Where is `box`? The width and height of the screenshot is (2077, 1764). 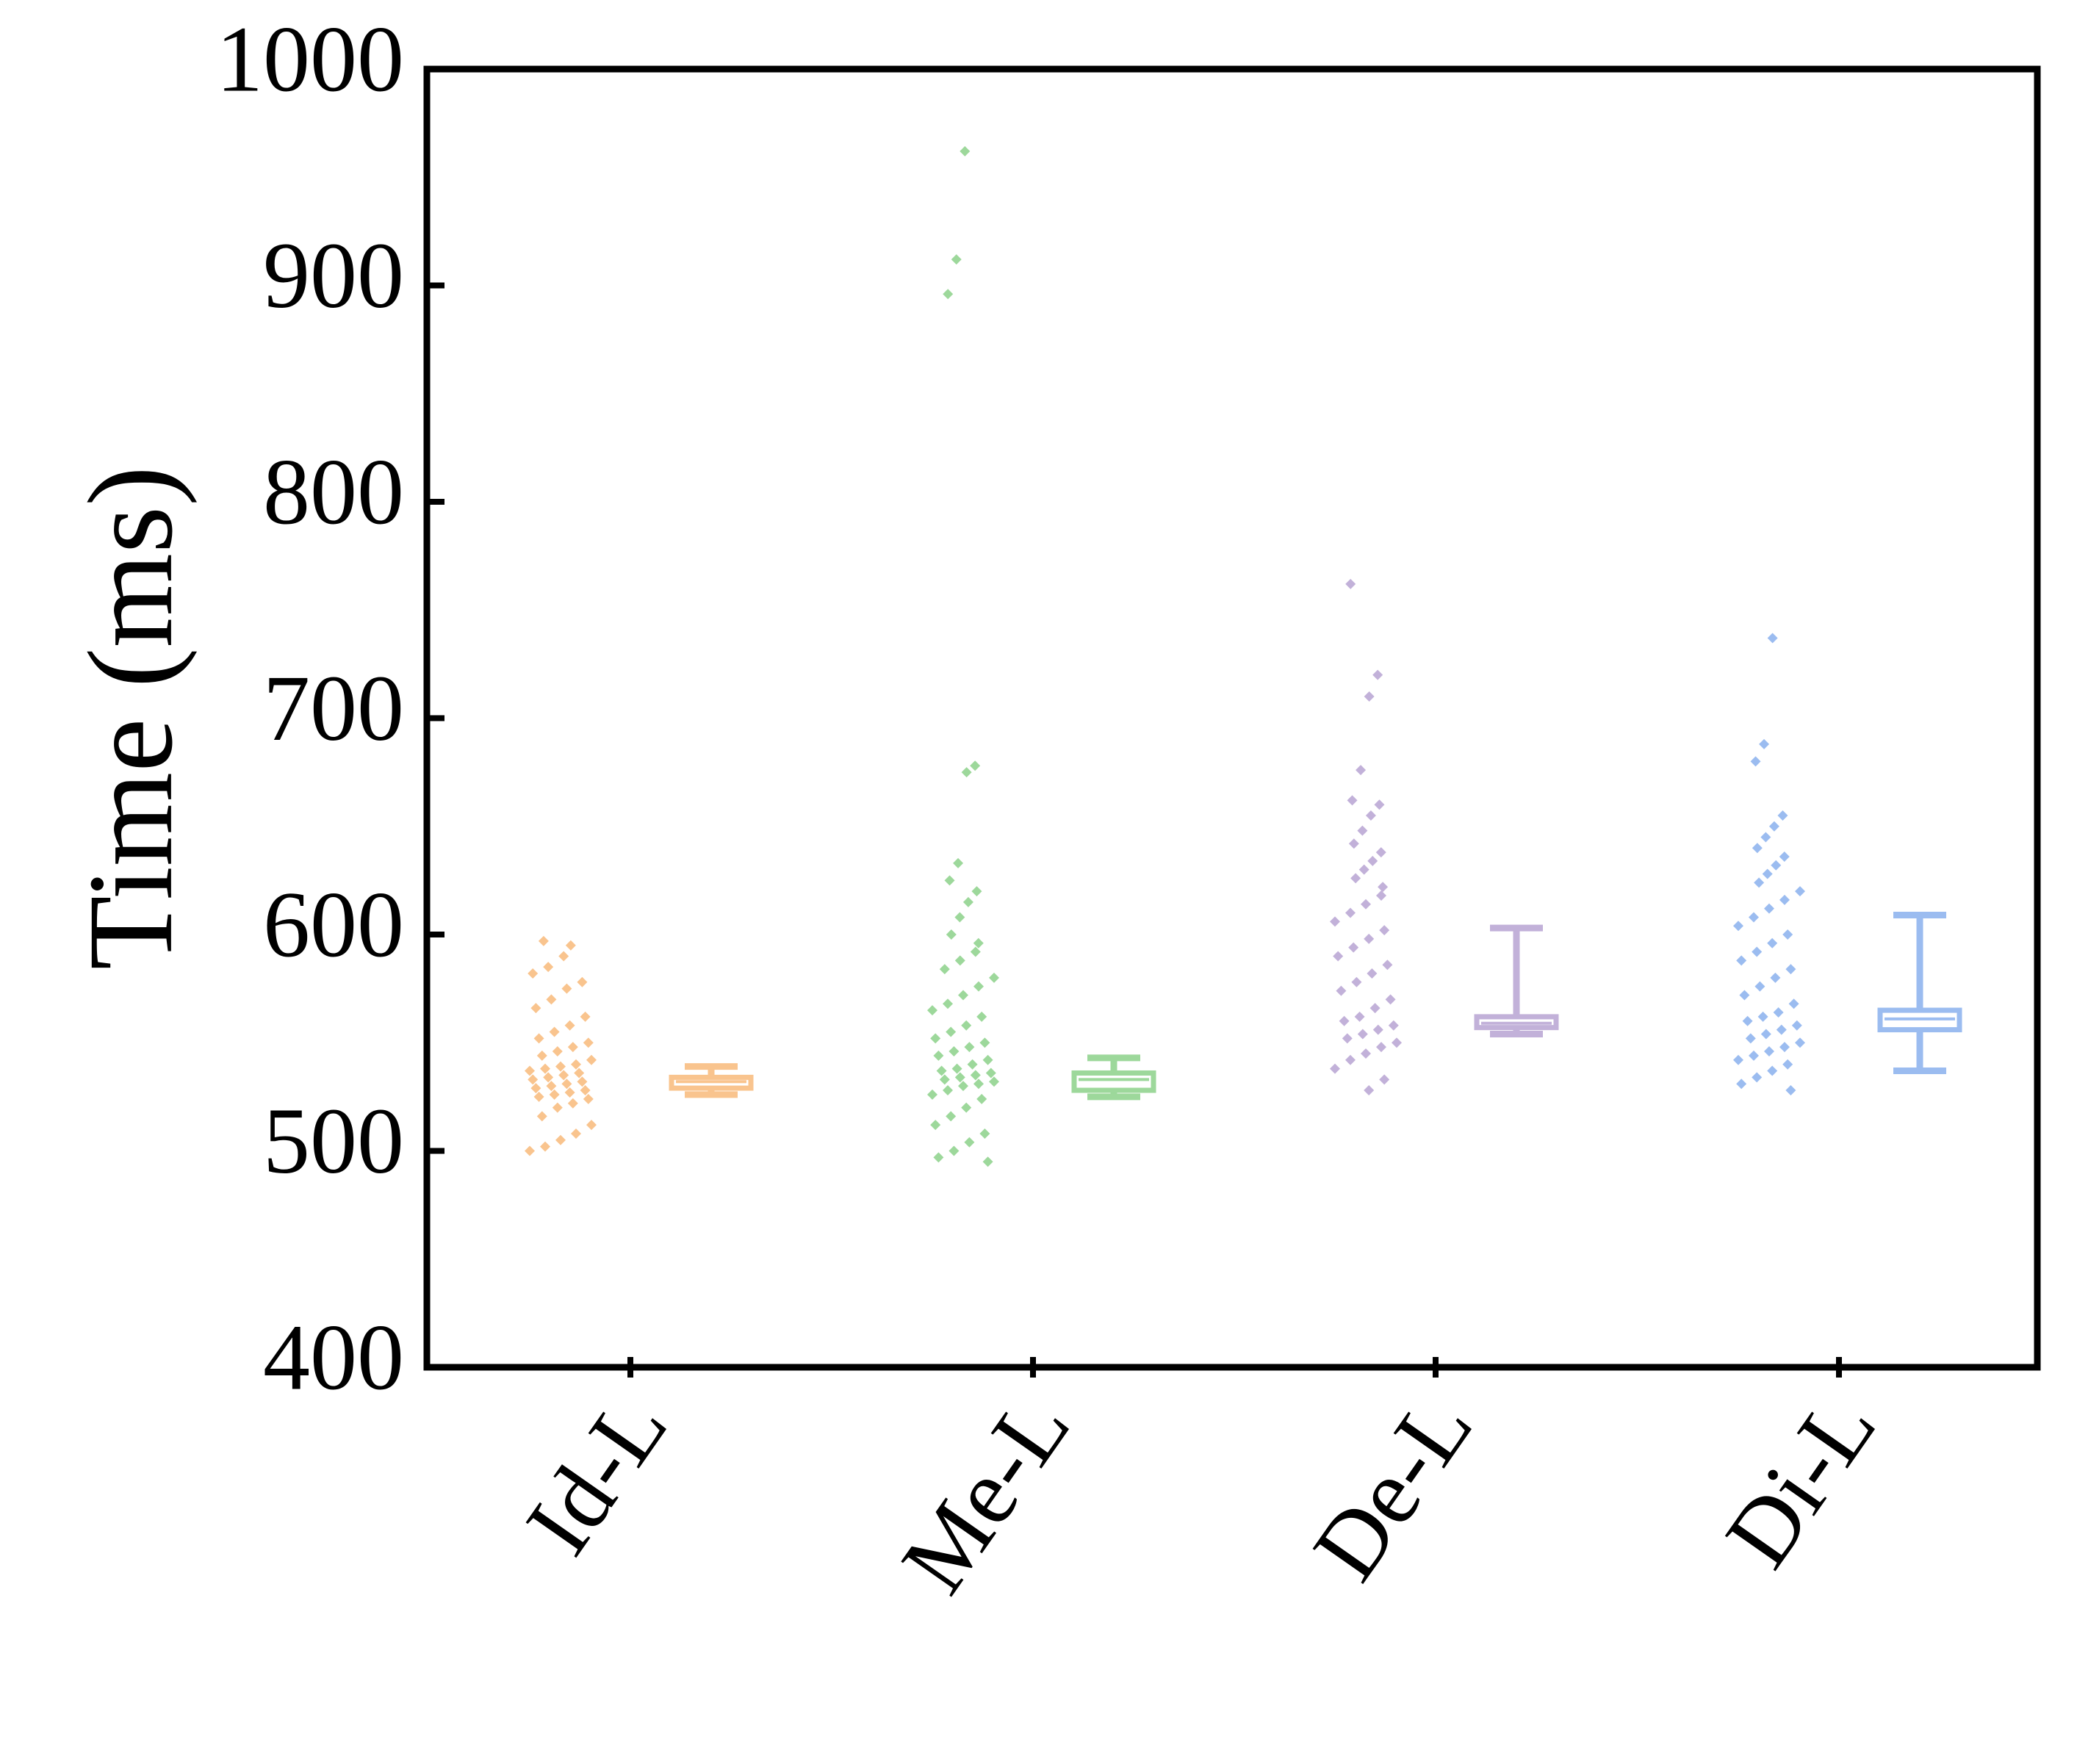
box is located at coordinates (1113, 1081).